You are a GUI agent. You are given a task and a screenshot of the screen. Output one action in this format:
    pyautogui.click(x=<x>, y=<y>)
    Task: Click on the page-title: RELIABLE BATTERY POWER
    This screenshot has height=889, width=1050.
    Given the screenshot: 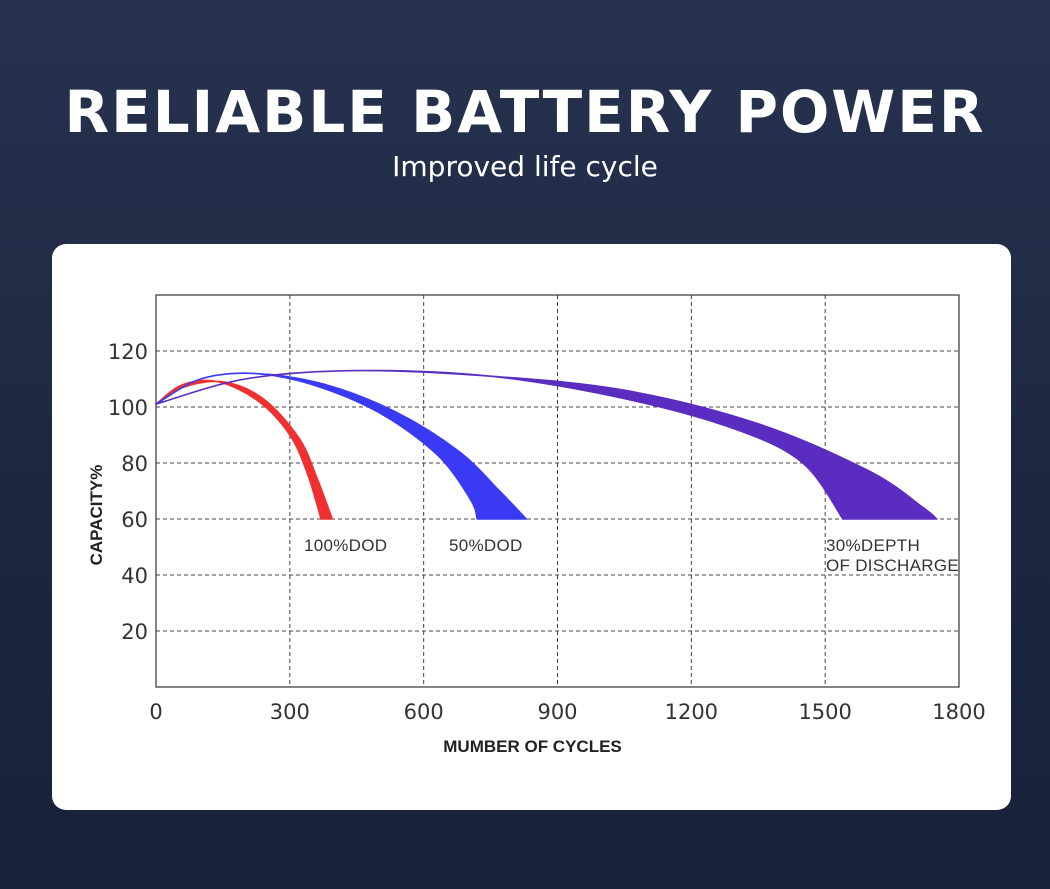 What is the action you would take?
    pyautogui.click(x=525, y=112)
    